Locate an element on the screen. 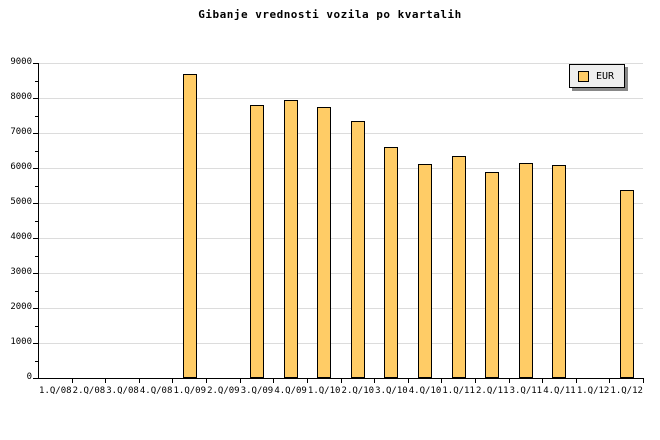  x-axis-label: 3.Q/09 is located at coordinates (257, 391).